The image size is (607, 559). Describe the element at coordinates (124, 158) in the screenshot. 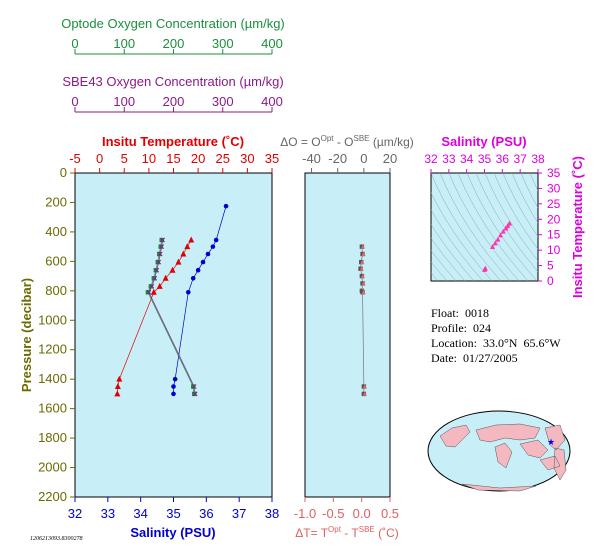

I see `temperature-axis-tick-label: 5` at that location.